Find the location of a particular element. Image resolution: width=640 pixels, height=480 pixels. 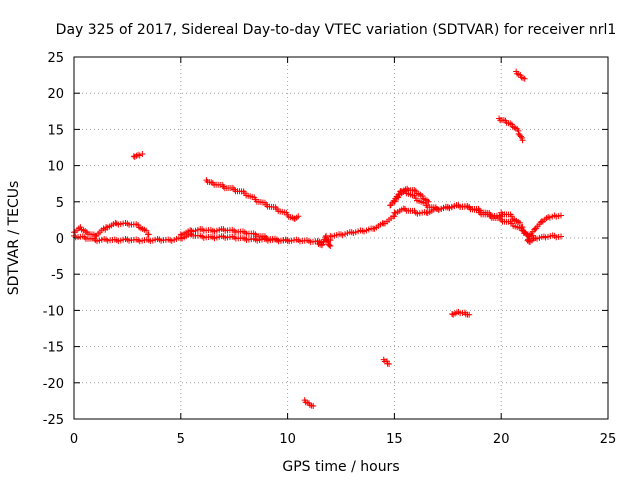

y-tick-label: 20 is located at coordinates (55, 94).